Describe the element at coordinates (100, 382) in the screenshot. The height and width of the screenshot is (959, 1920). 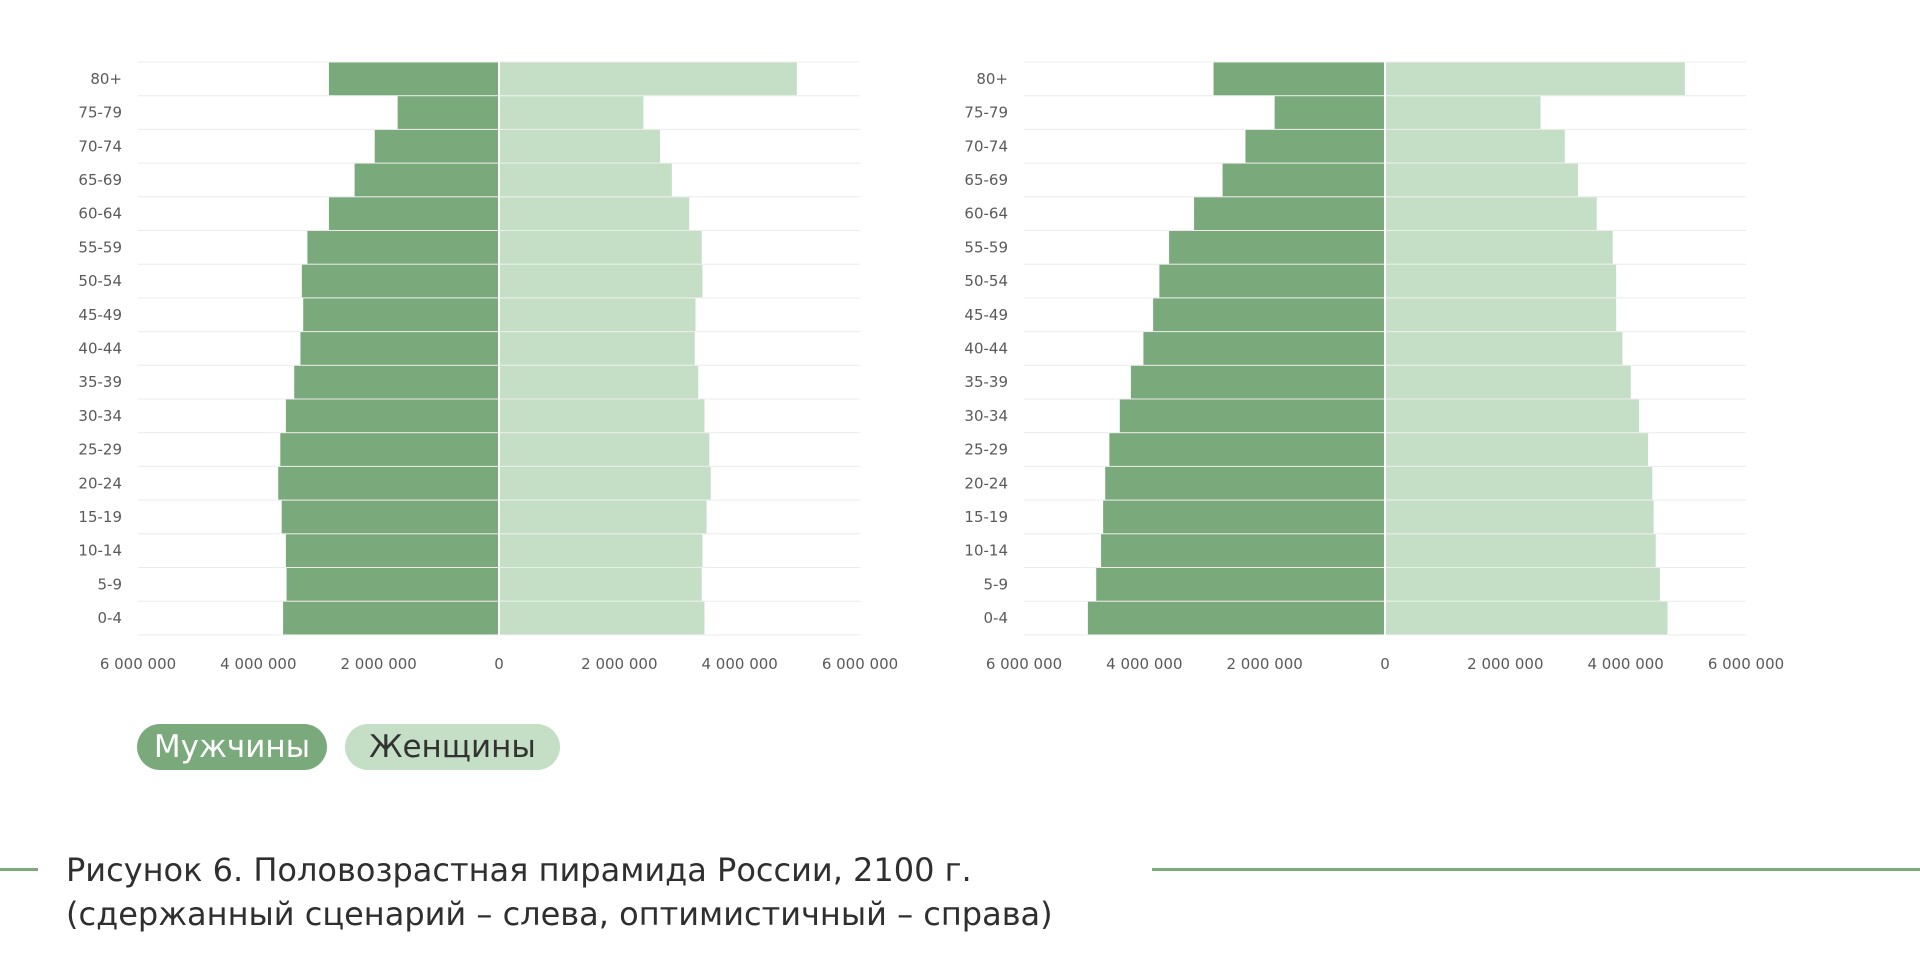
I see `age-group-label: 35-39` at that location.